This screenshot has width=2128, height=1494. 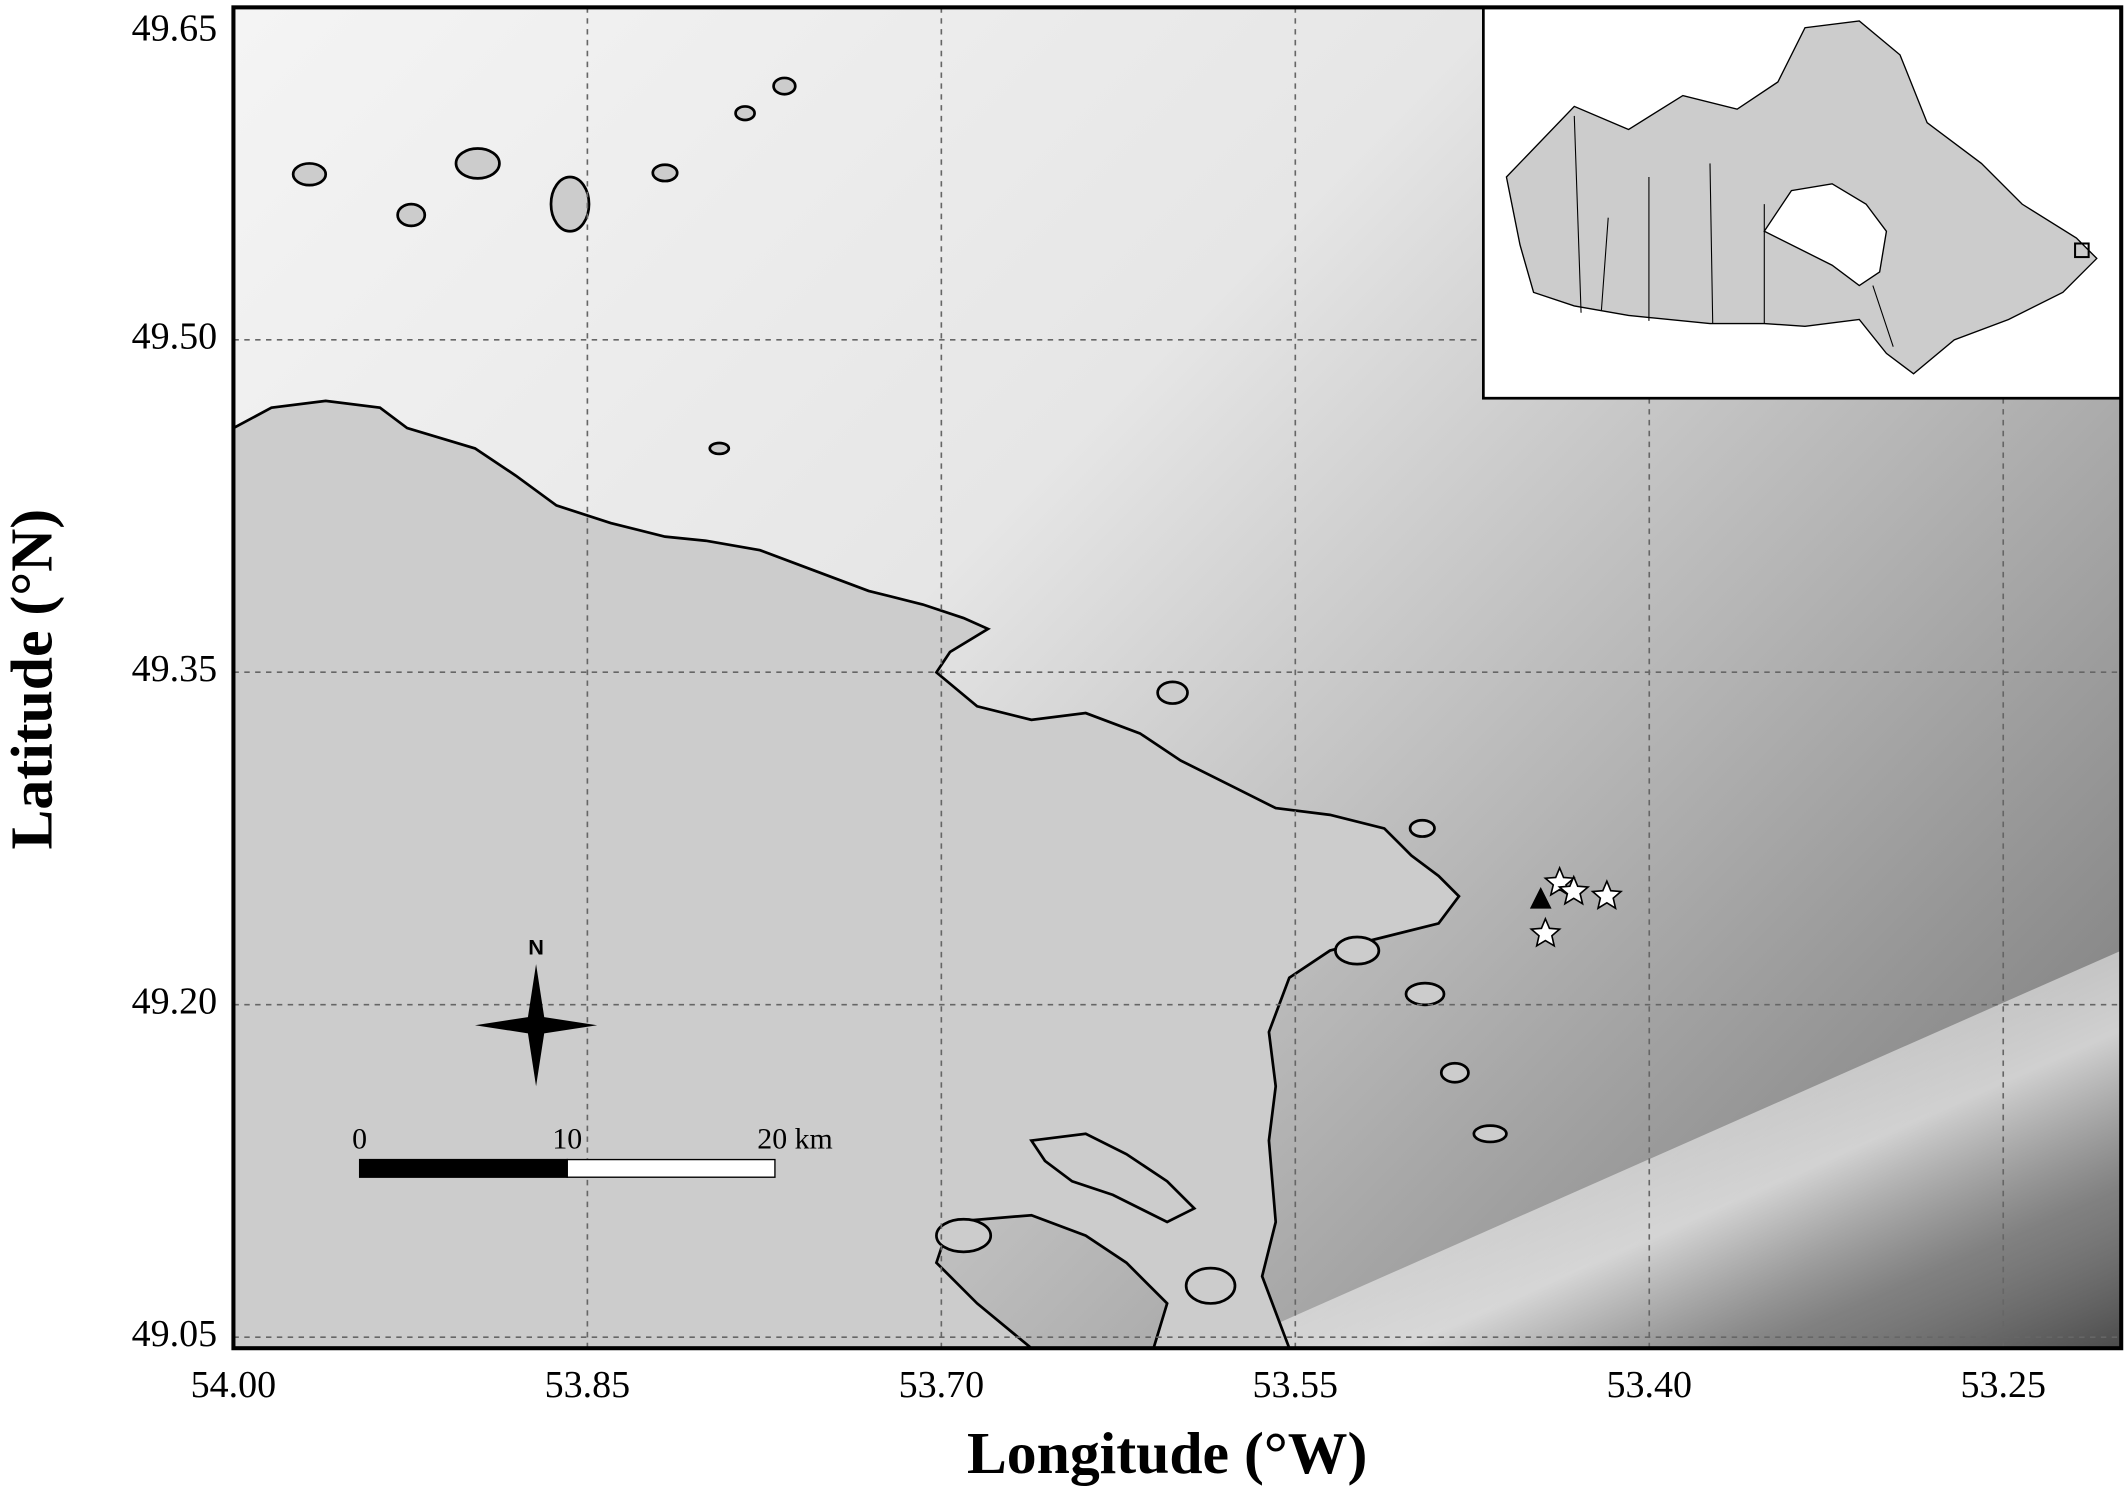 I want to click on x-tick-label: 53.25, so click(x=2003, y=1385).